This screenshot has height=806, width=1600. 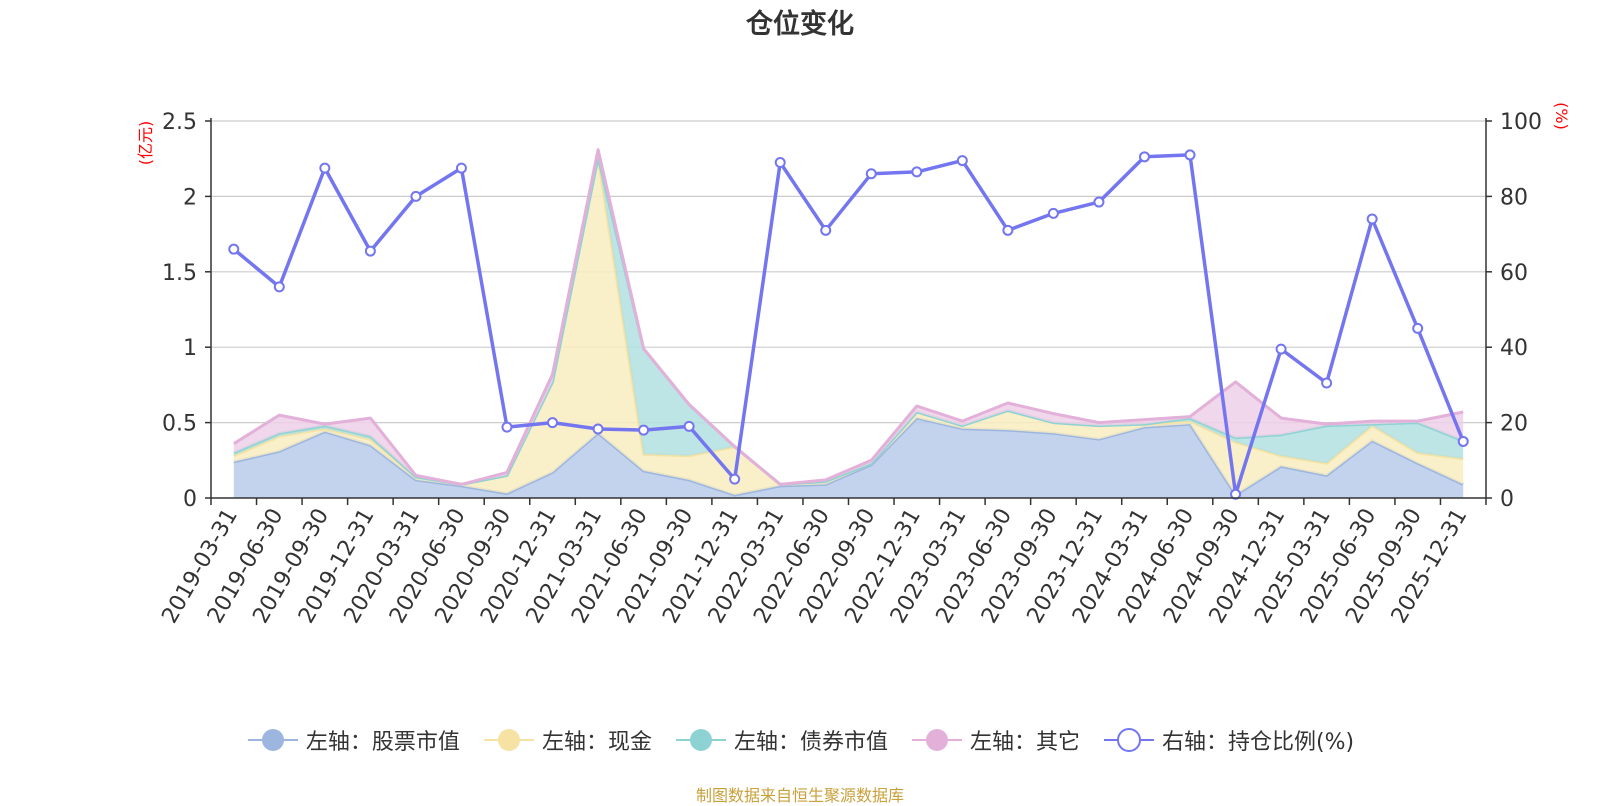 What do you see at coordinates (508, 740) in the screenshot?
I see `legend-symbol-cash` at bounding box center [508, 740].